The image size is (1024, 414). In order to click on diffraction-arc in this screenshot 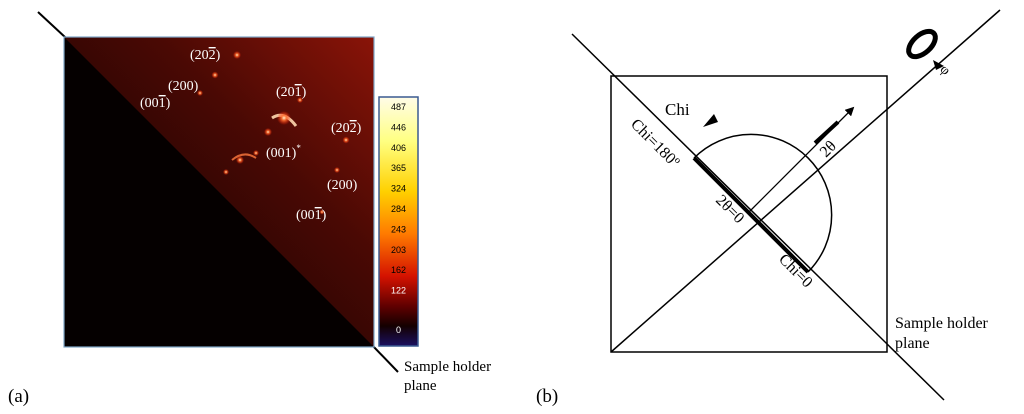, I will do `click(244, 157)`.